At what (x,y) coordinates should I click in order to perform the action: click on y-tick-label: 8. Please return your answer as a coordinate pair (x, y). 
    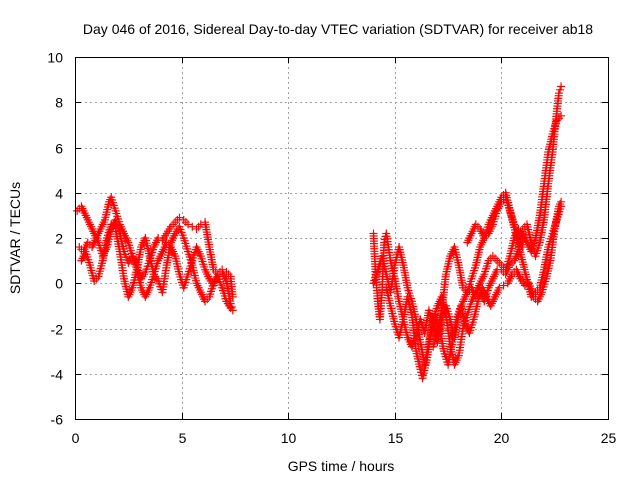
    Looking at the image, I should click on (59, 103).